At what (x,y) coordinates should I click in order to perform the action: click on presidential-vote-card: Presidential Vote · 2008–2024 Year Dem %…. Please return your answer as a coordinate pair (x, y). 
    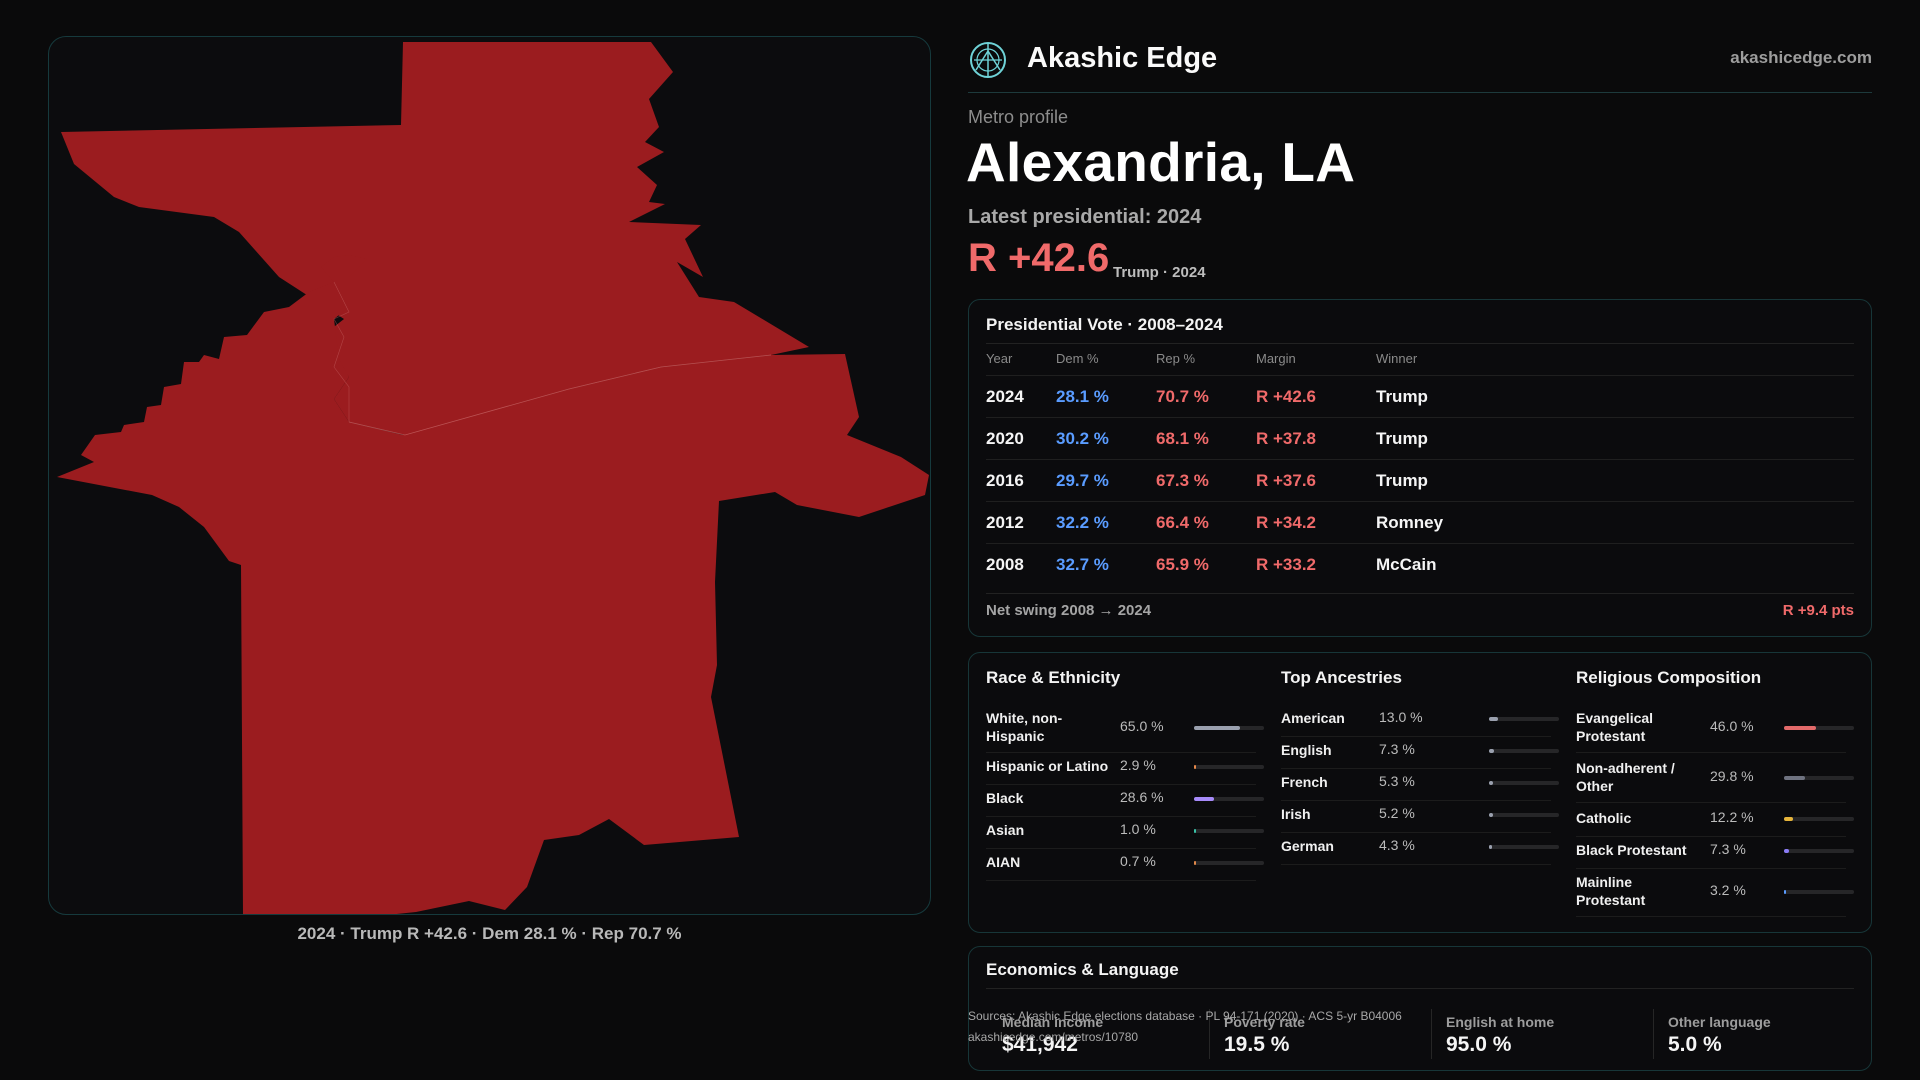
    Looking at the image, I should click on (1420, 468).